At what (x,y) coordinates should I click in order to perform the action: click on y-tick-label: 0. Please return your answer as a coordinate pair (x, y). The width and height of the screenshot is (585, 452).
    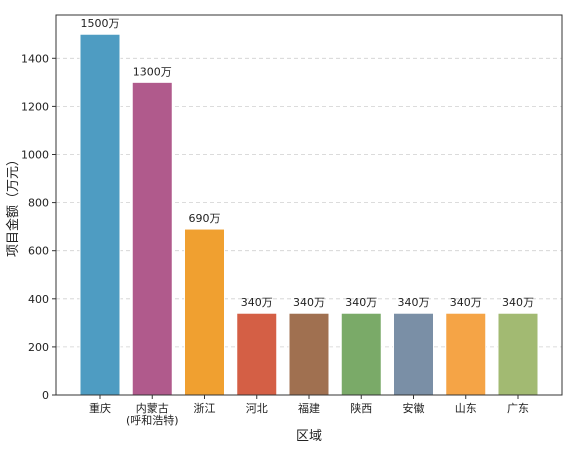
    Looking at the image, I should click on (45, 395).